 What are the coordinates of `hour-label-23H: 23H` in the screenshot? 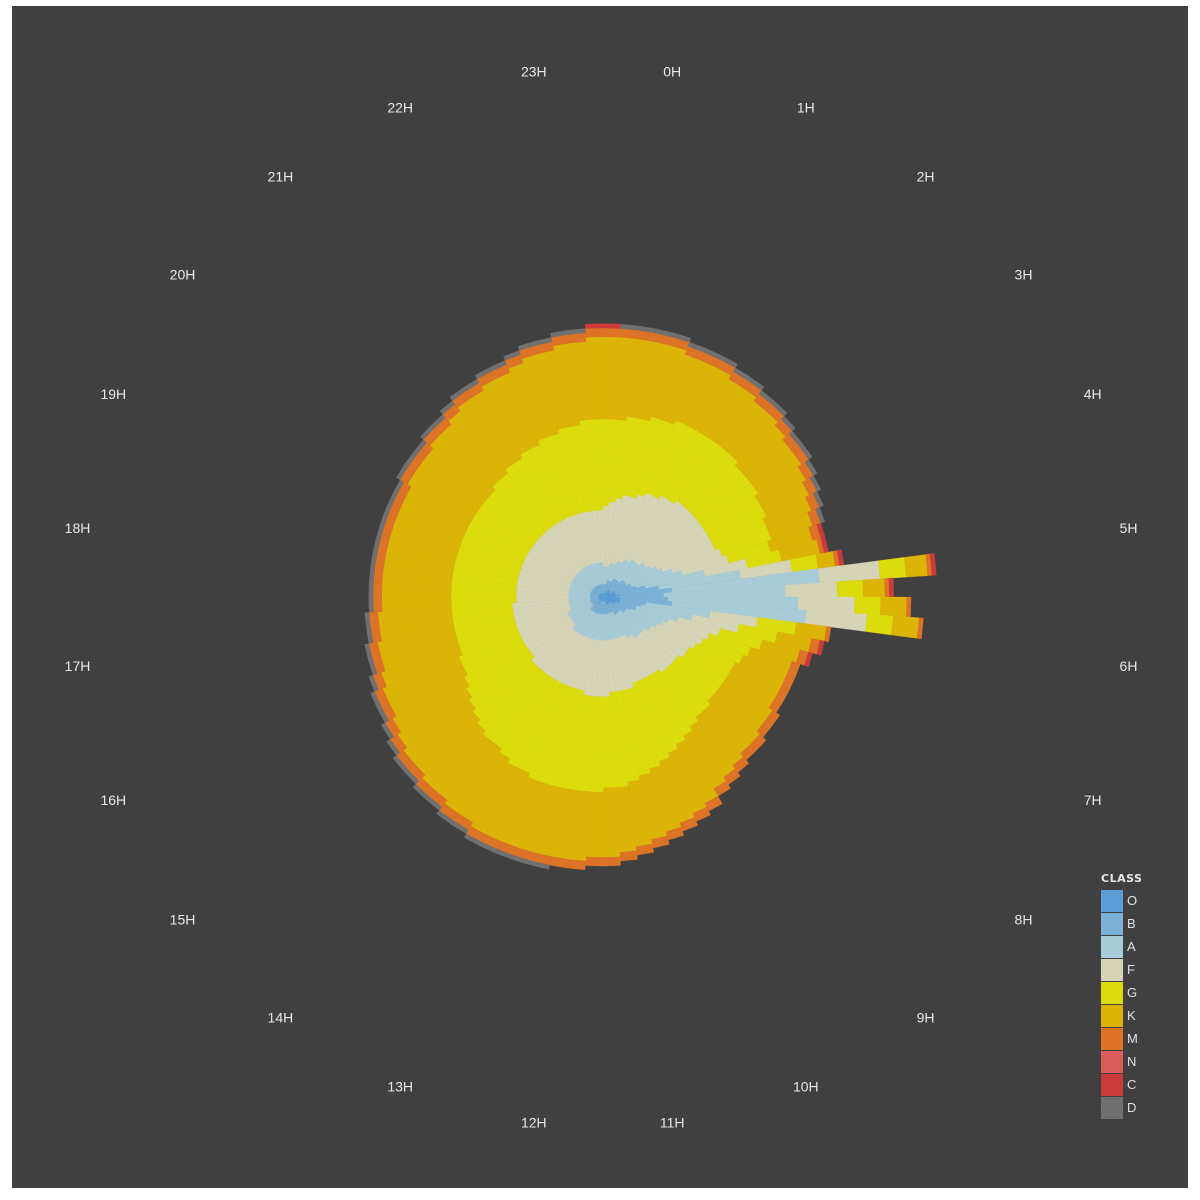 It's located at (534, 72).